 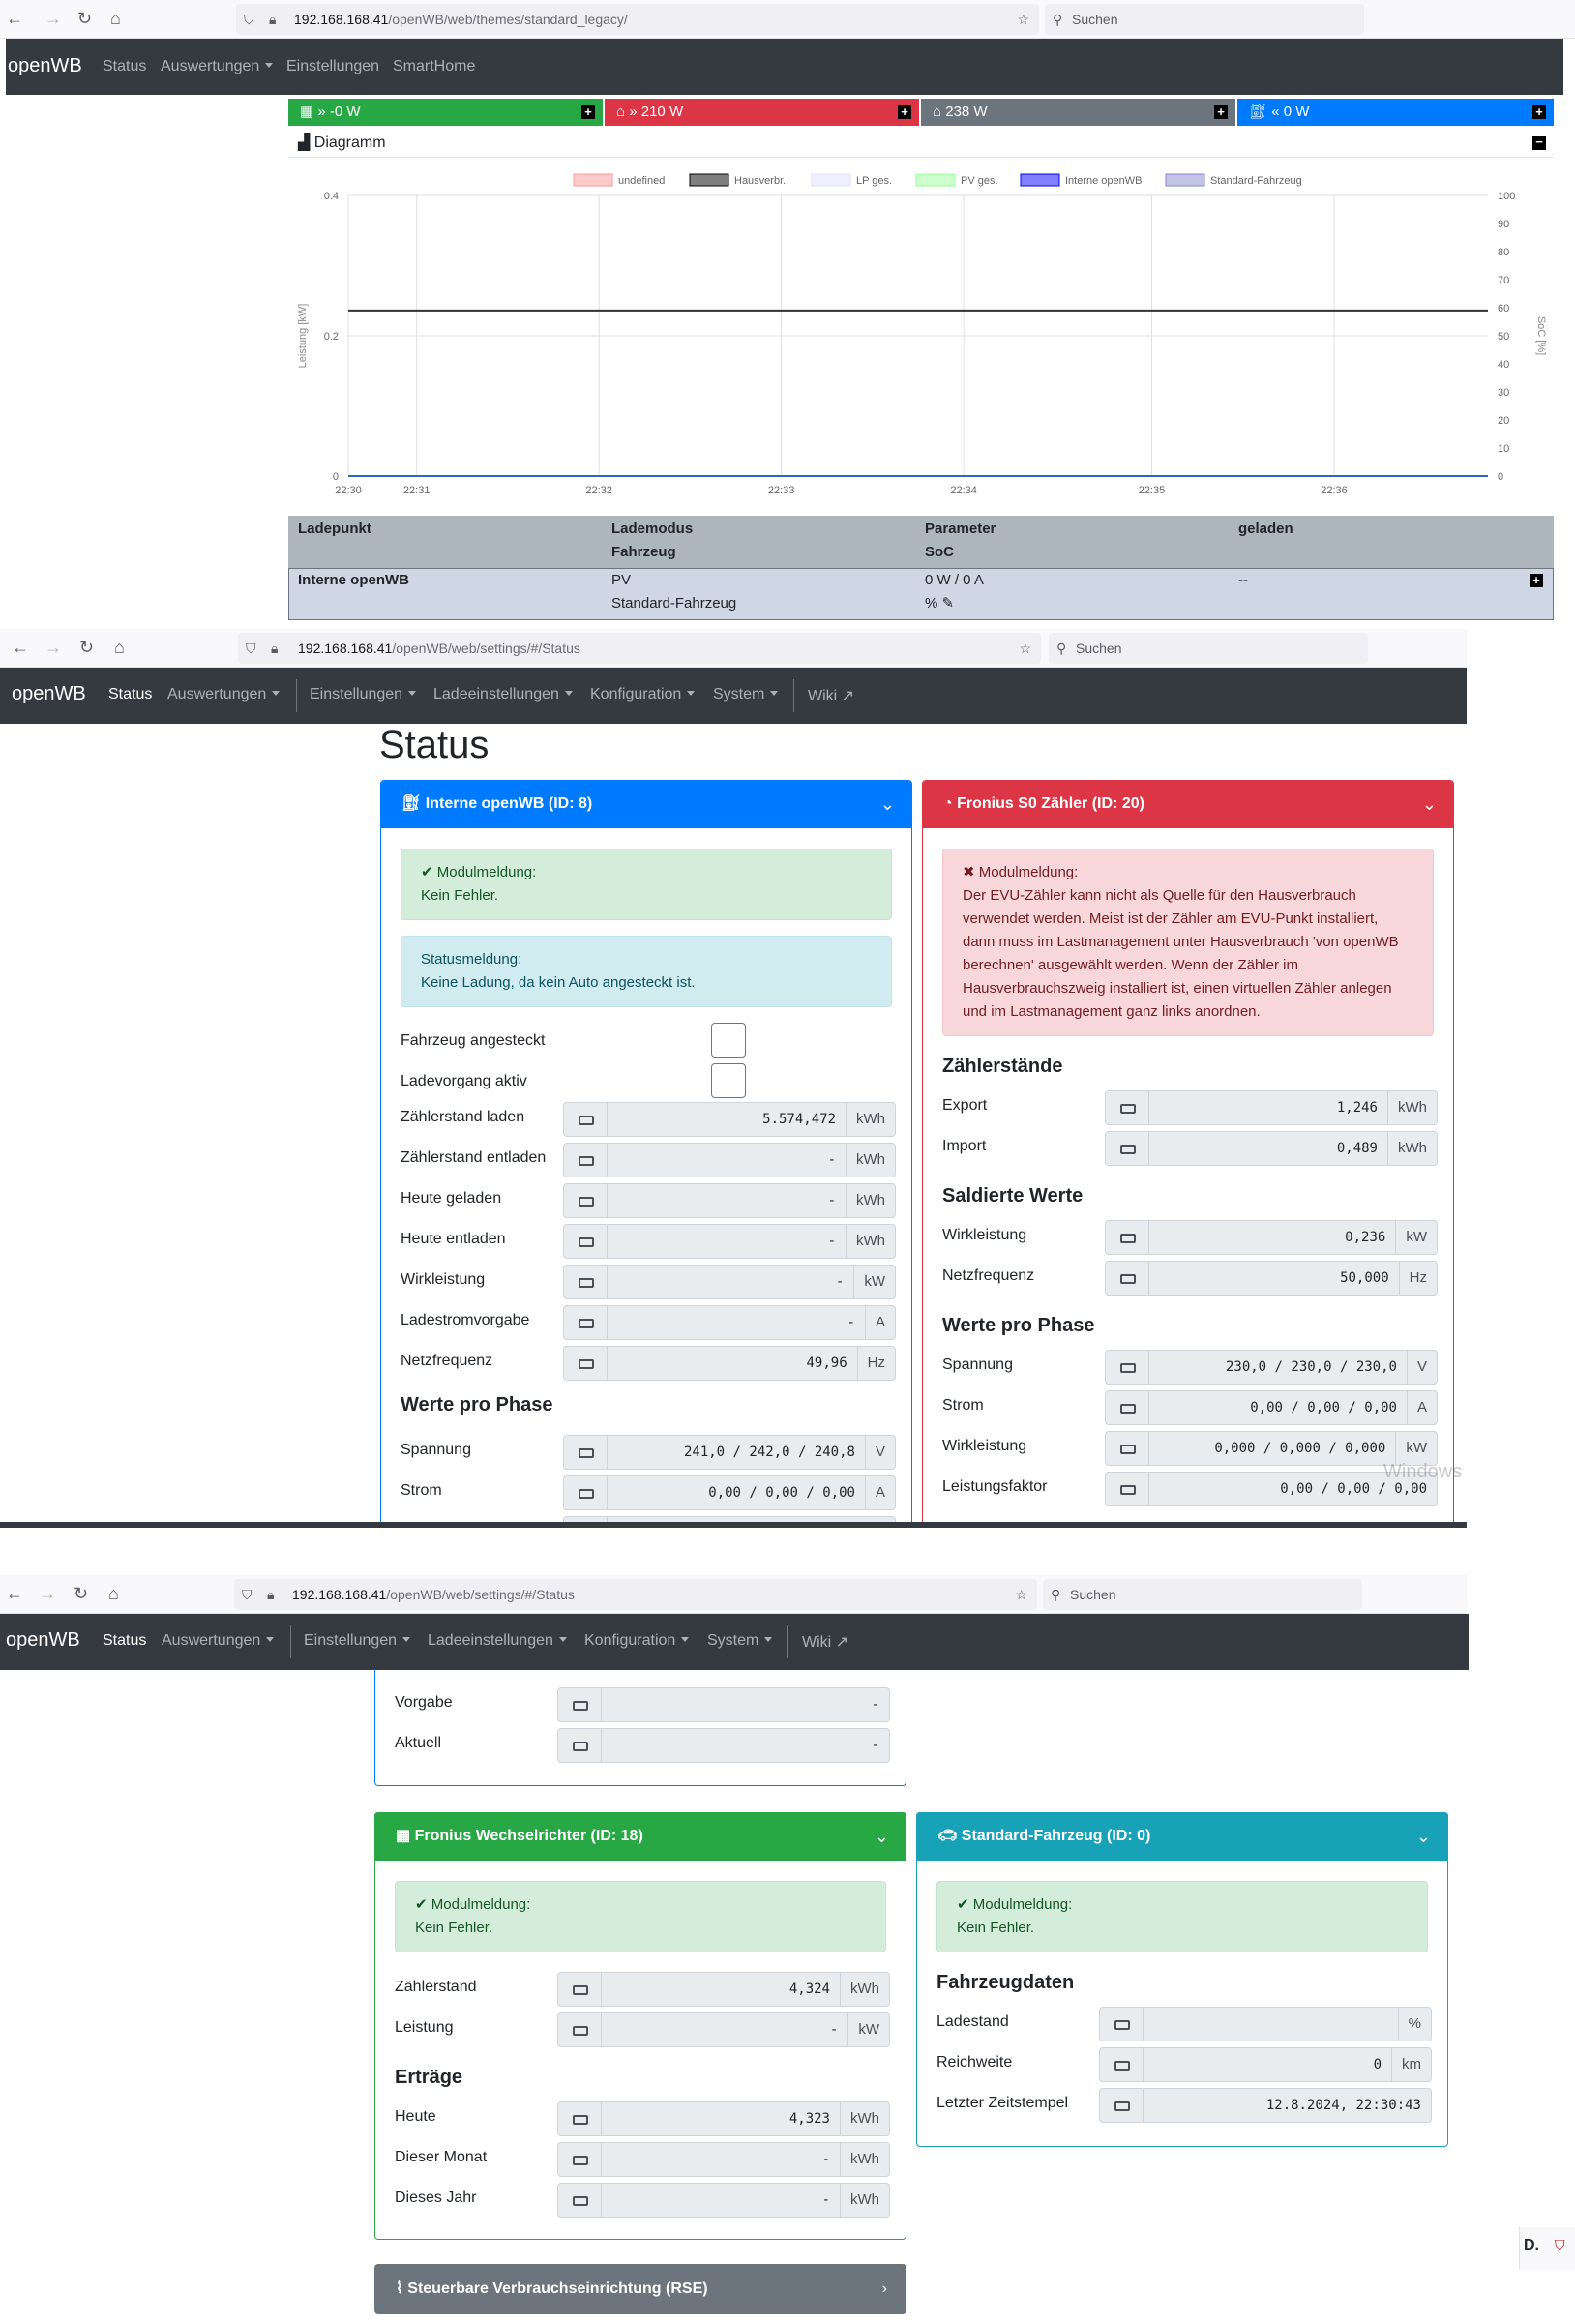 I want to click on vehicle-plugged-checkbox, so click(x=728, y=1040).